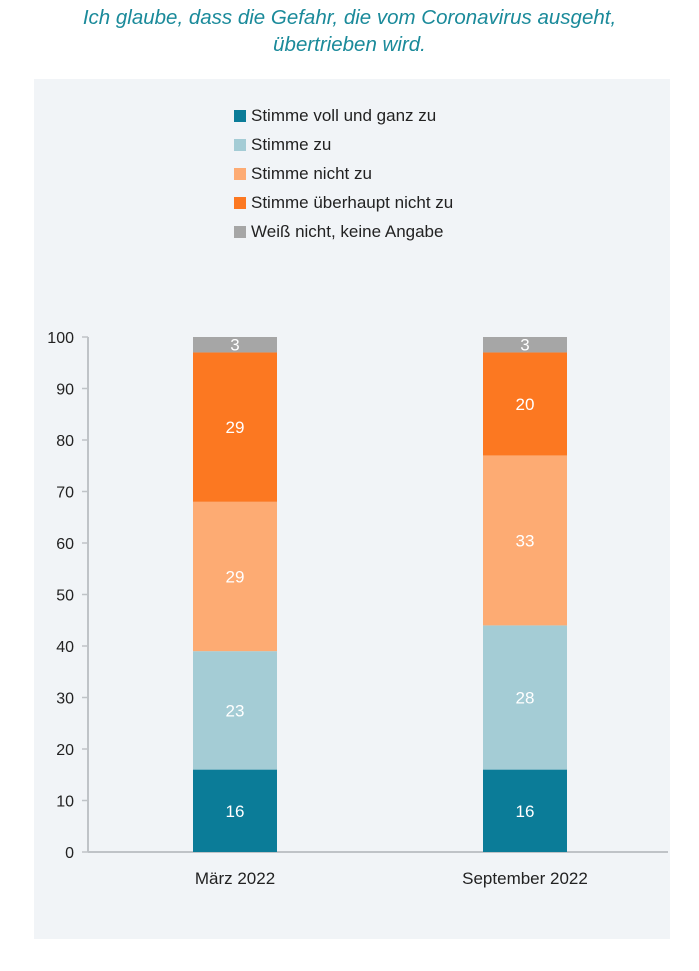  What do you see at coordinates (343, 144) in the screenshot?
I see `legend-item: Stimme zu` at bounding box center [343, 144].